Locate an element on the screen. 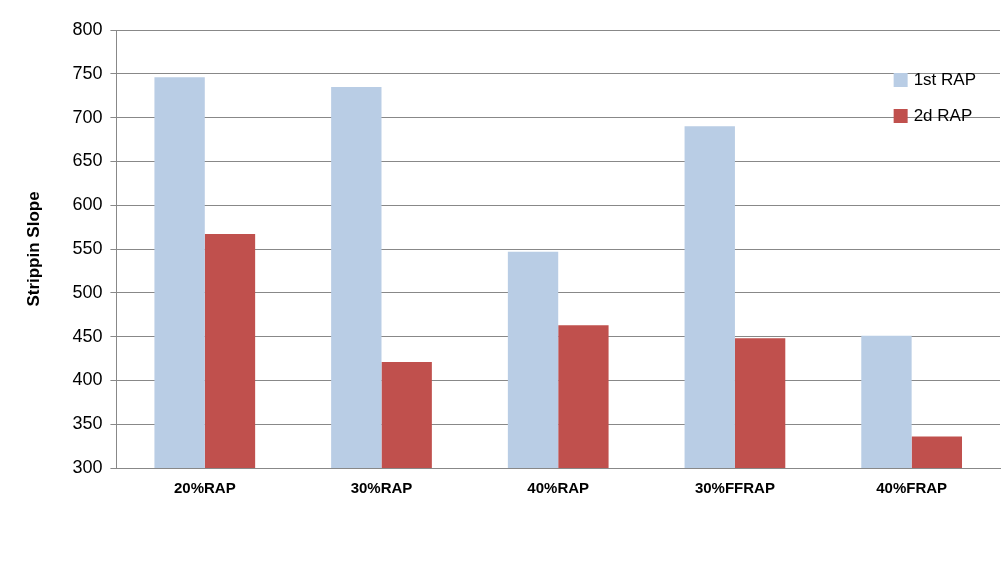 The width and height of the screenshot is (1002, 580). y-tick-label: 350 is located at coordinates (87, 423).